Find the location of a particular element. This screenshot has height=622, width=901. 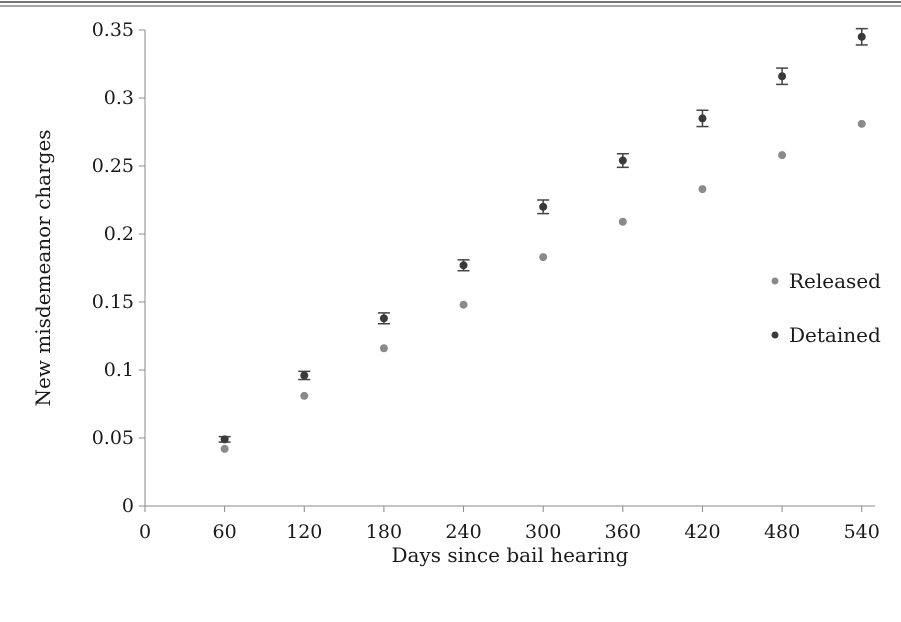

x-tick-label: 180 is located at coordinates (384, 532).